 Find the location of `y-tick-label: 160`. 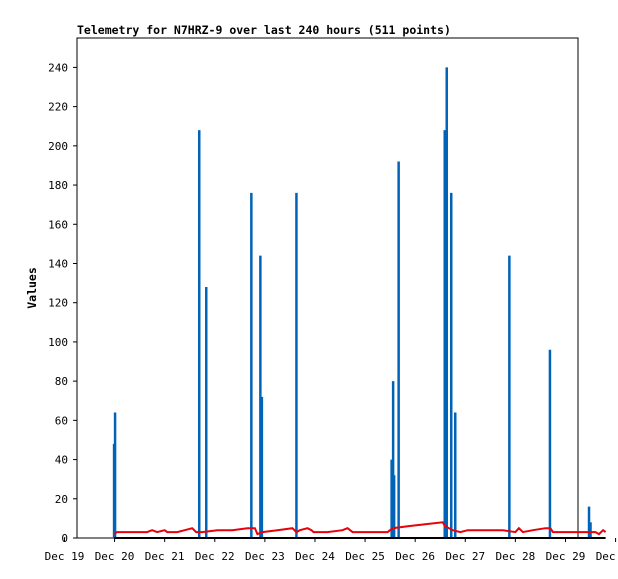

y-tick-label: 160 is located at coordinates (58, 224).